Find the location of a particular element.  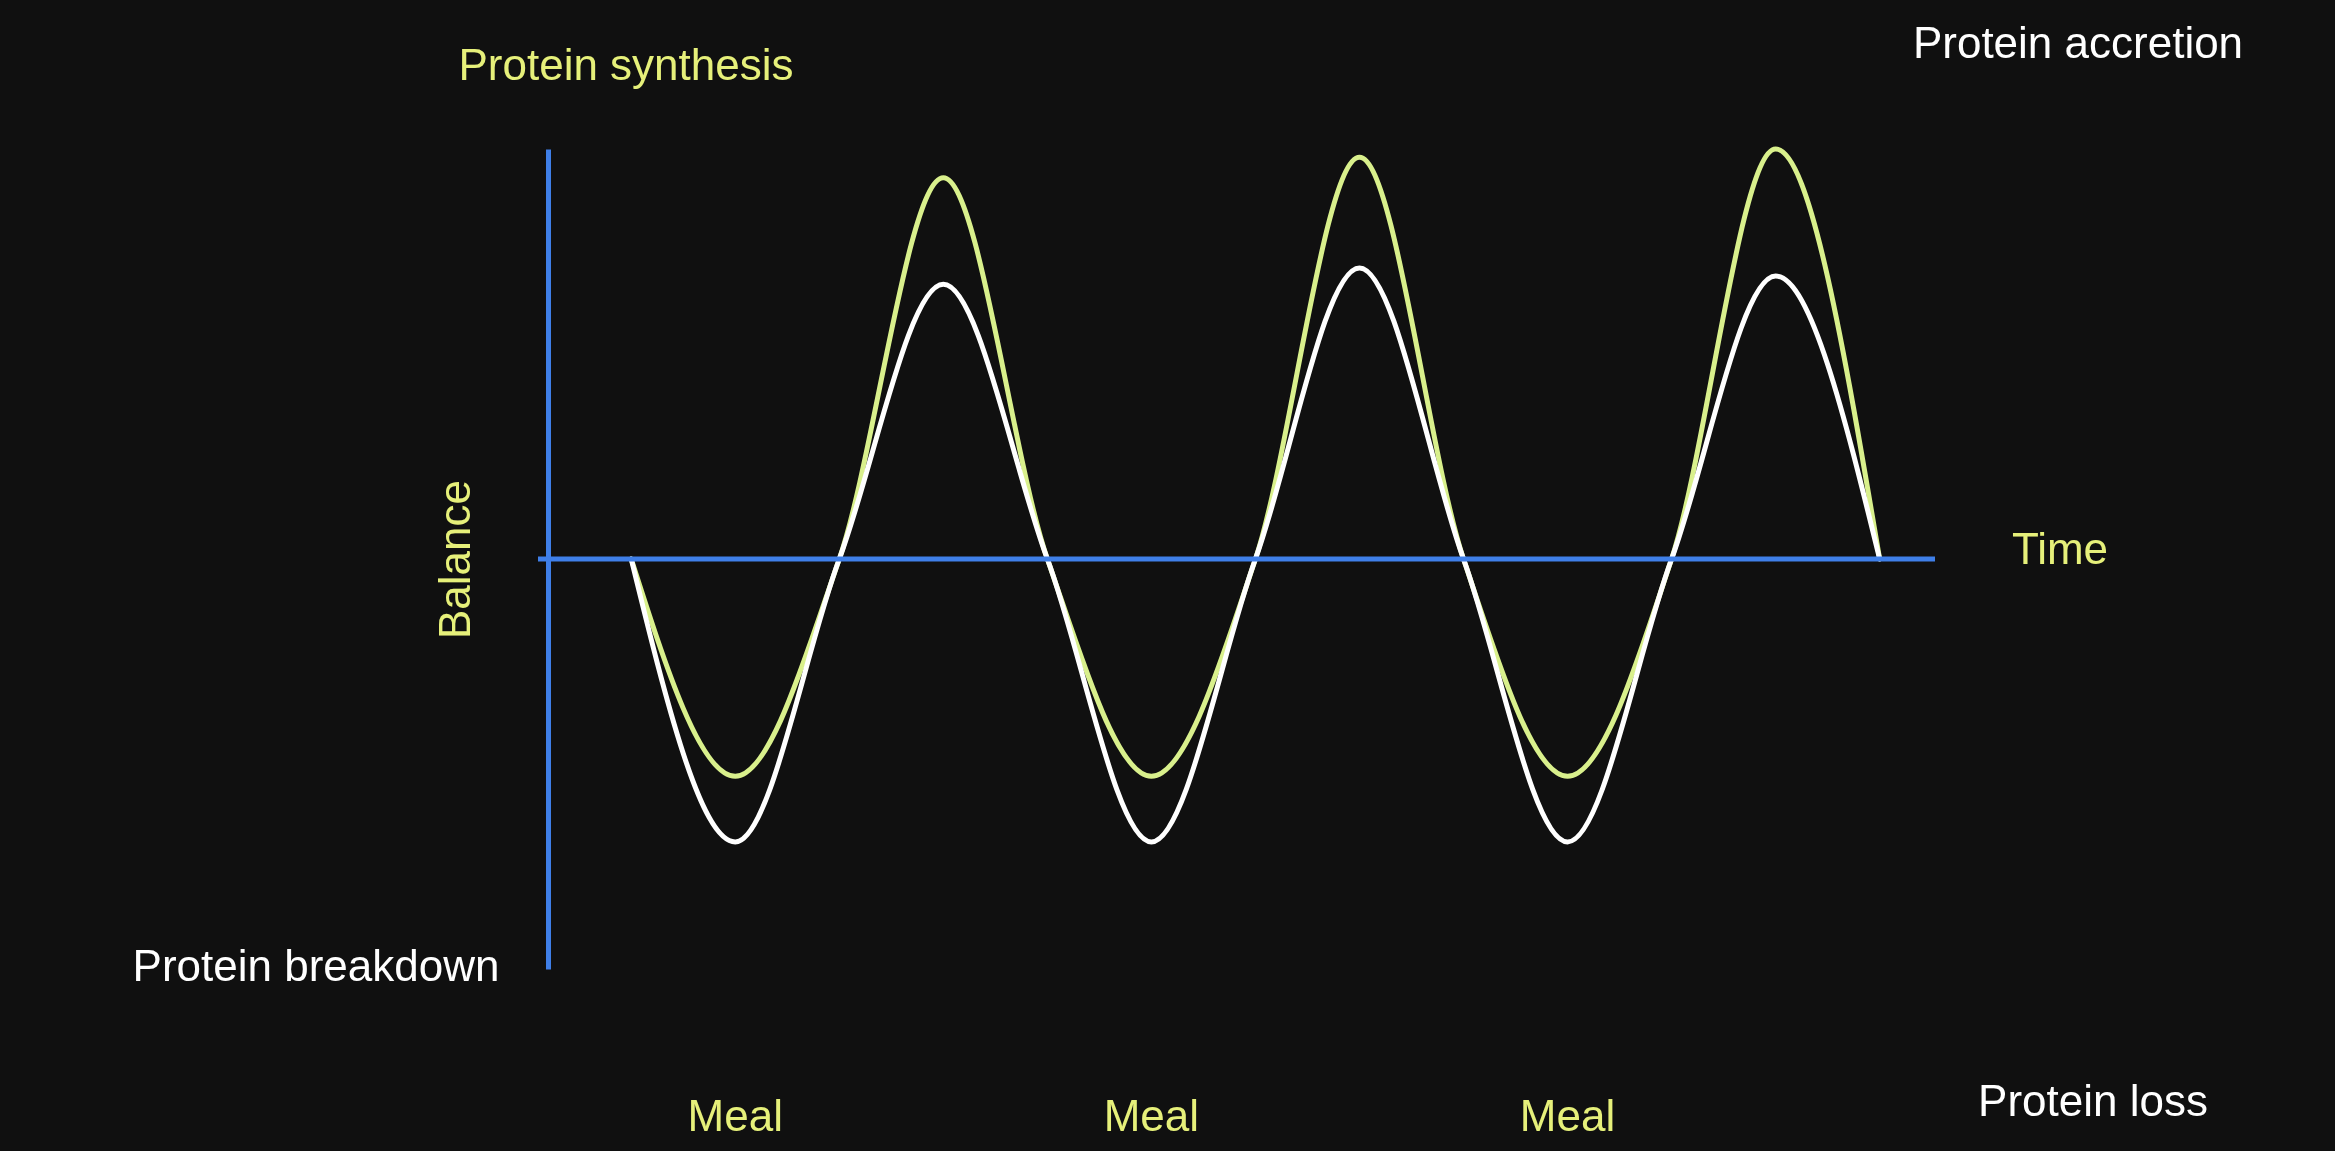

x-axis-title: Time is located at coordinates (2060, 548).